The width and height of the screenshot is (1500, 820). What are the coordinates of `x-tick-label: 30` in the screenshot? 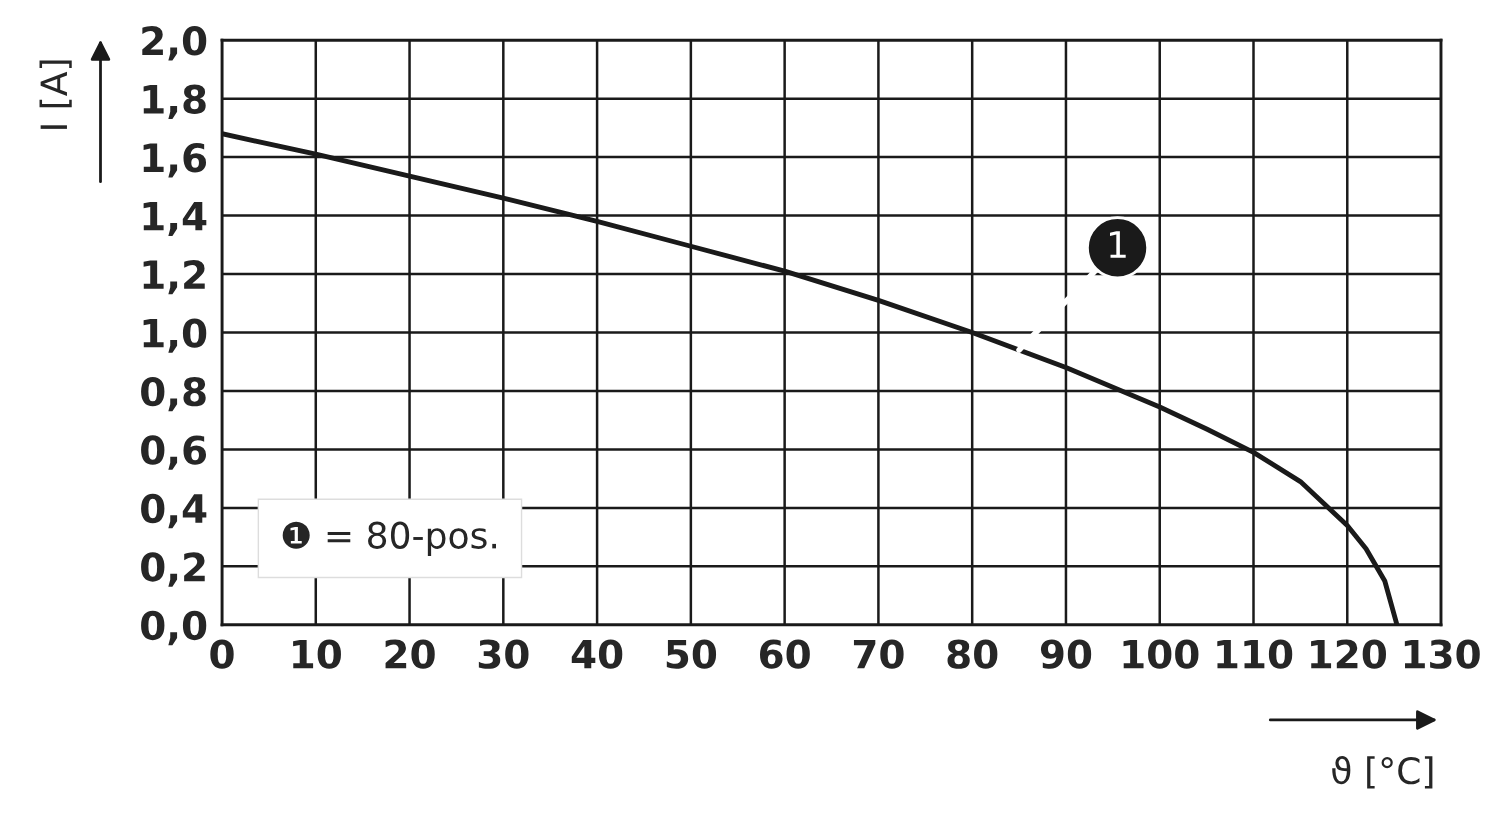 It's located at (503, 654).